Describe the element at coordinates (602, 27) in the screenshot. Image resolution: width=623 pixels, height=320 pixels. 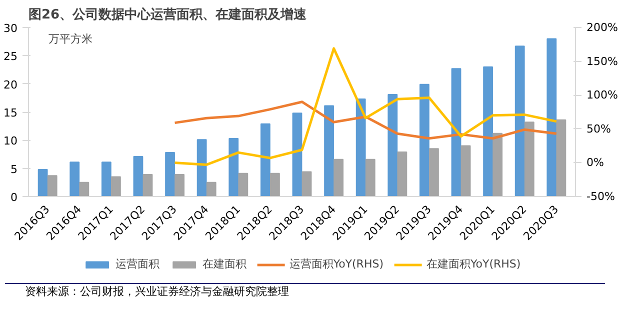
I see `y2-tick-label: 200%` at that location.